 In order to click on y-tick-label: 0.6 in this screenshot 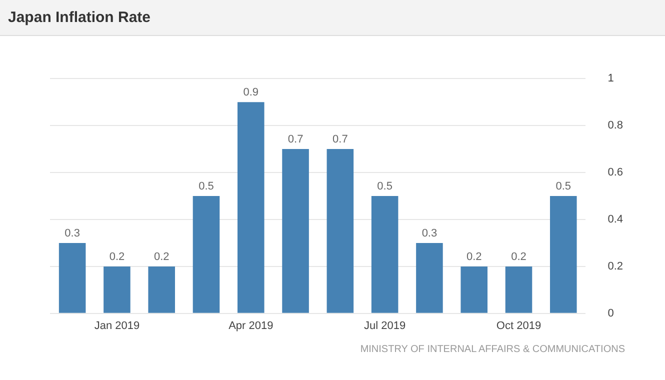, I will do `click(616, 172)`.